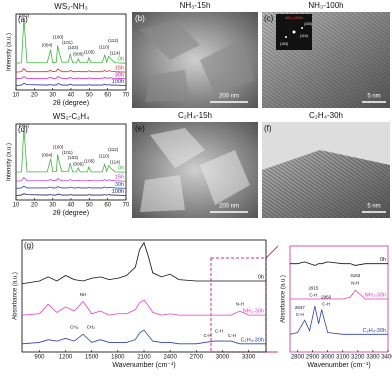 The width and height of the screenshot is (392, 380). Describe the element at coordinates (298, 358) in the screenshot. I see `x-tick-label: 2800` at that location.